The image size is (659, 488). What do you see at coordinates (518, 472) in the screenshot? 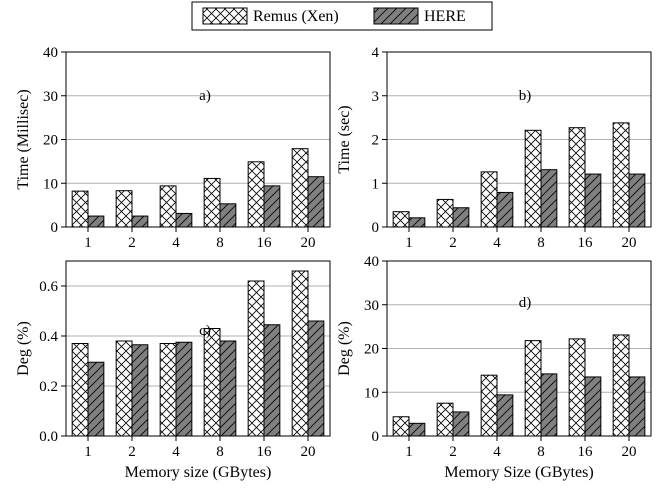
I see `x-axis-label: Memory Size (GBytes)` at bounding box center [518, 472].